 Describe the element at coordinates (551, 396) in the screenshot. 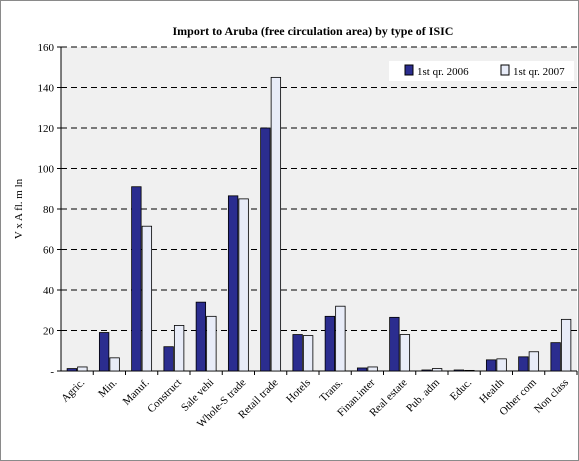

I see `x-tick-label: Non class` at that location.